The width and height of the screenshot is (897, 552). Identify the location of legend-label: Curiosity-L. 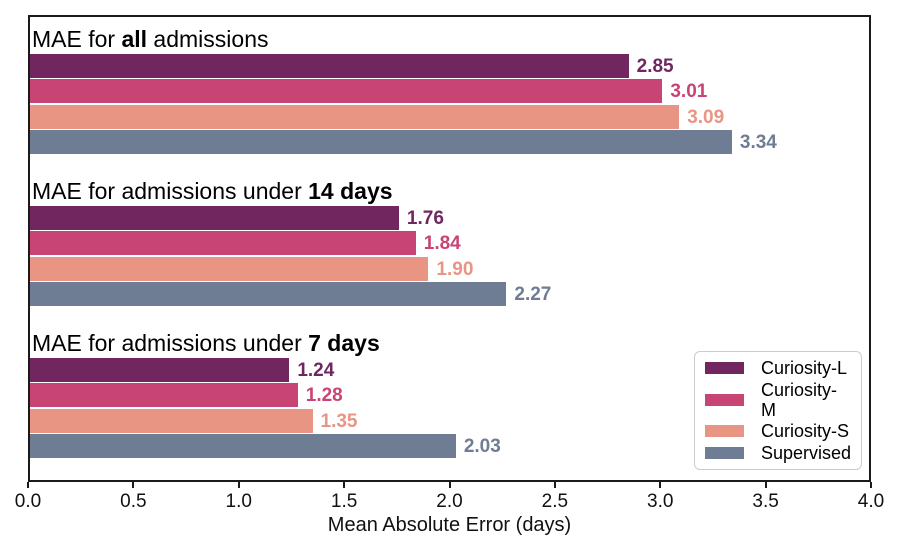
(804, 368).